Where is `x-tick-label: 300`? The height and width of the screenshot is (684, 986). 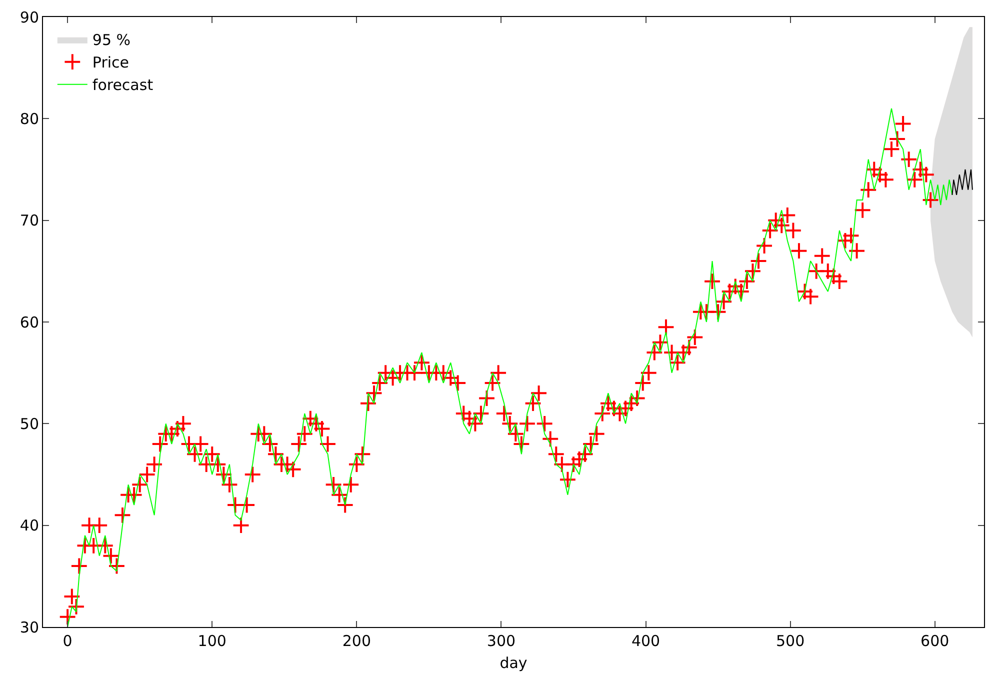
x-tick-label: 300 is located at coordinates (501, 641).